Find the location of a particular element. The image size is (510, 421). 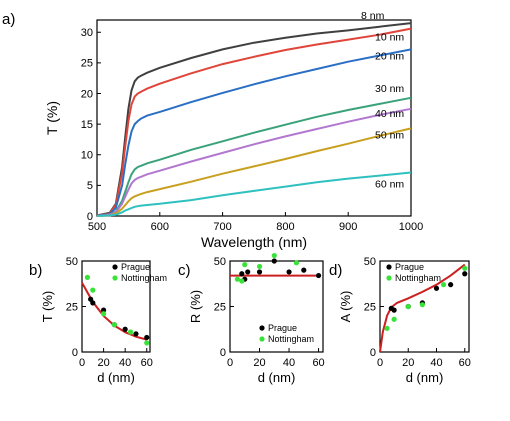

panel-d-x-tick-label: 0 is located at coordinates (380, 363).